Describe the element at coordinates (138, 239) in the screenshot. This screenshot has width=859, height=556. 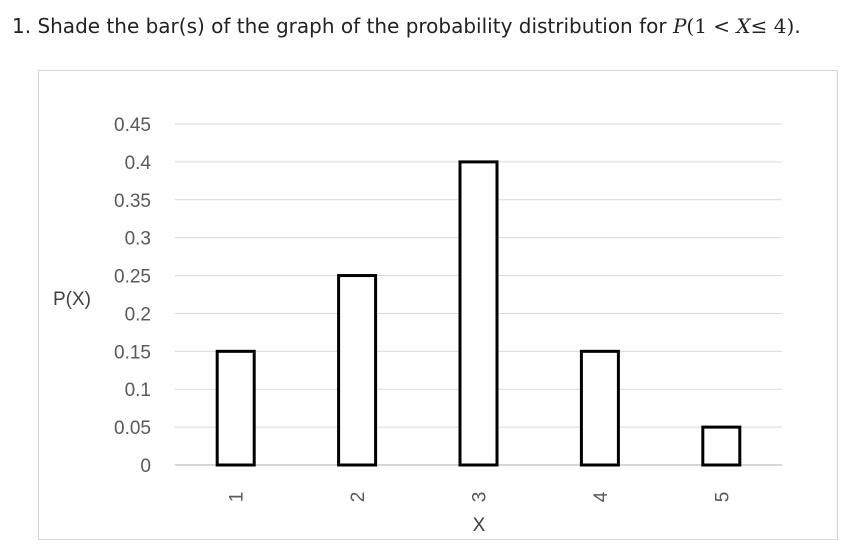
I see `y-tick-label: 0.3` at that location.